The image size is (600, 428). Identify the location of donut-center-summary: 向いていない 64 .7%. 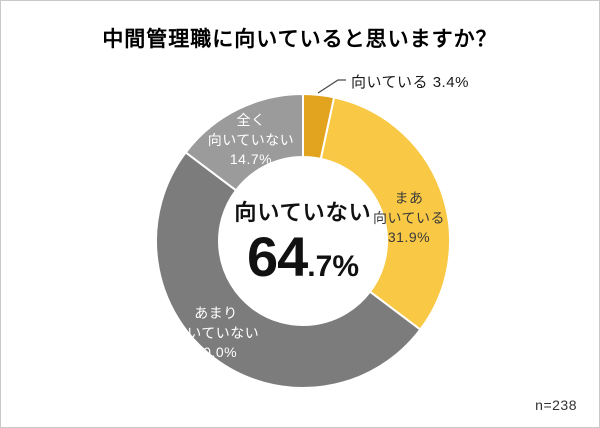
(303, 240).